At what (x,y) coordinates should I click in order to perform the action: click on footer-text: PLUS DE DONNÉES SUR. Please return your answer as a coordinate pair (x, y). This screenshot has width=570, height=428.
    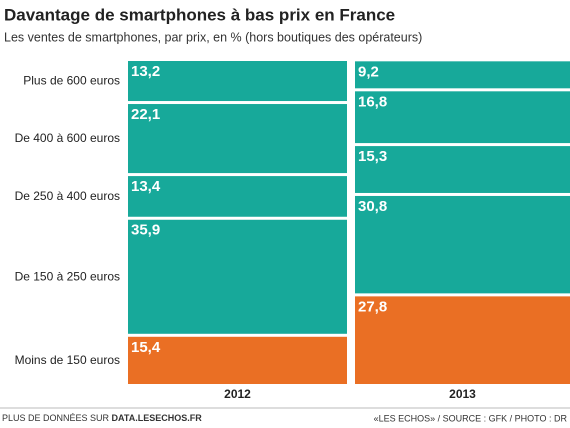
    Looking at the image, I should click on (56, 418).